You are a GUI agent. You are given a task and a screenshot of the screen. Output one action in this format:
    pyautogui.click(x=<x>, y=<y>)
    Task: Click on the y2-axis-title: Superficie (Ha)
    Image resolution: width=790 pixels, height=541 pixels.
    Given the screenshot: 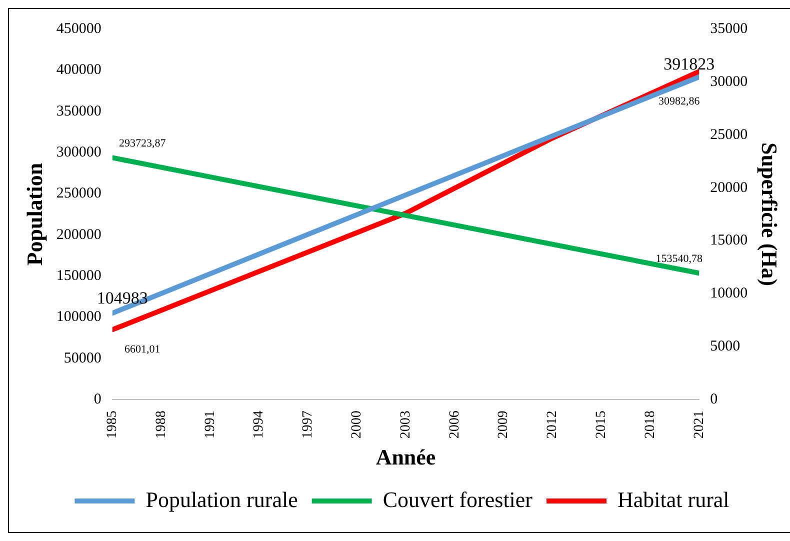 What is the action you would take?
    pyautogui.click(x=769, y=214)
    